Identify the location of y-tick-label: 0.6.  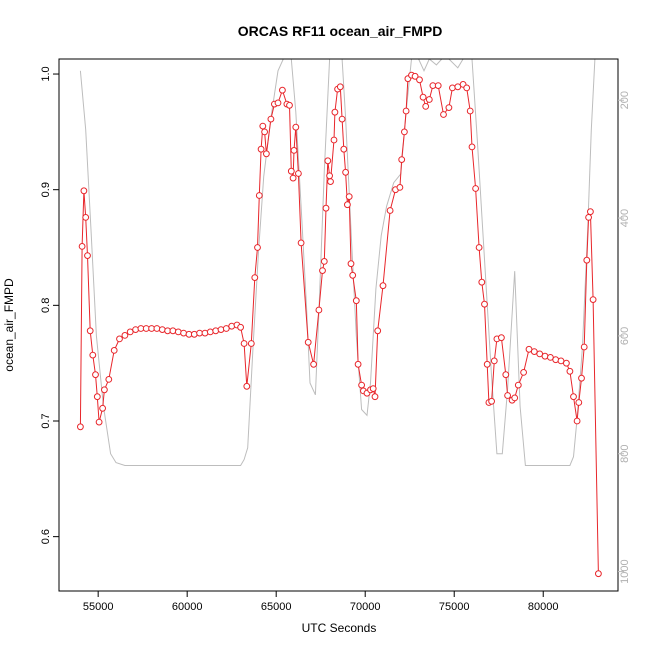
(46, 536).